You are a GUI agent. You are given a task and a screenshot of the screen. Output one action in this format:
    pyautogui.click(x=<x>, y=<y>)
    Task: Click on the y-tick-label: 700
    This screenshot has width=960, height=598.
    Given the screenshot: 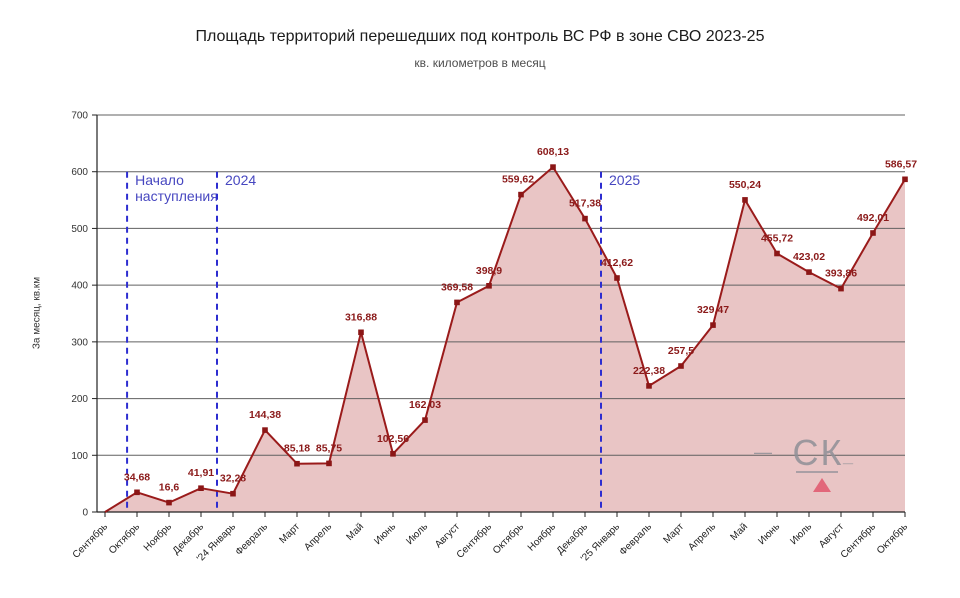 What is the action you would take?
    pyautogui.click(x=79, y=116)
    